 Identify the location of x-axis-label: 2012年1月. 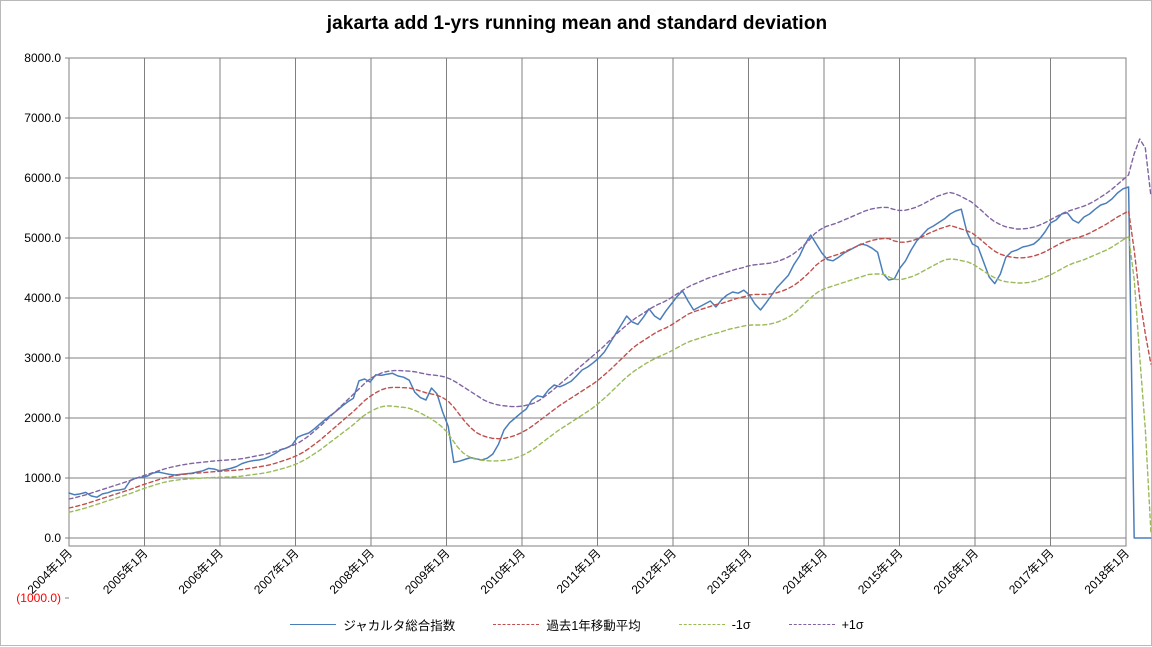
(654, 571).